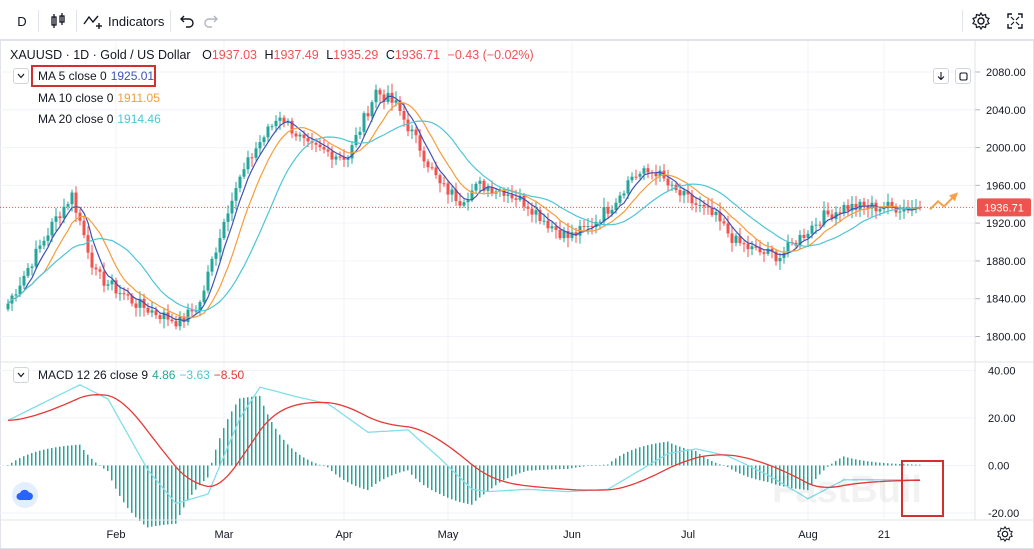  I want to click on fullscreen-icon, so click(1015, 21).